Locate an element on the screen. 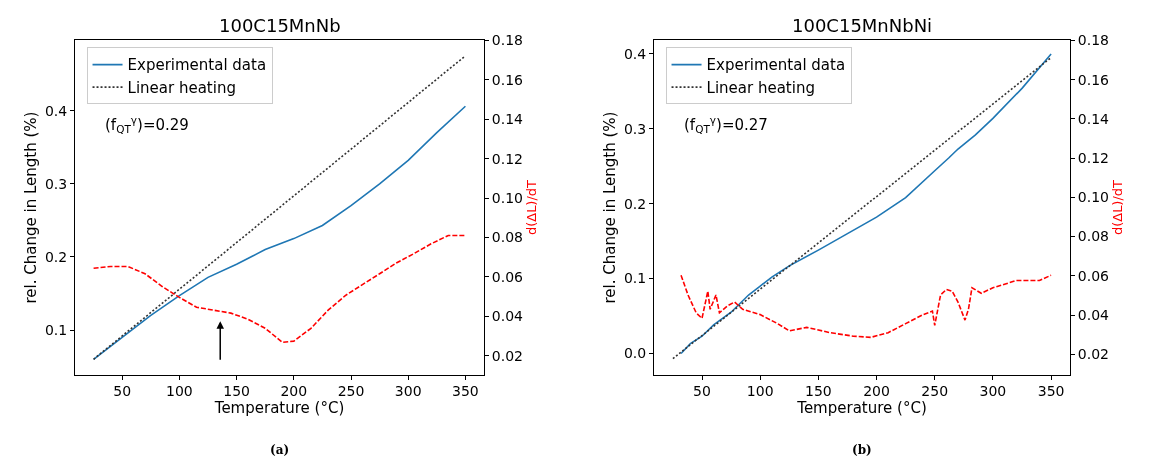  annotation: (f$_{QT}$$^{γ}$)=0.29 is located at coordinates (147, 125).